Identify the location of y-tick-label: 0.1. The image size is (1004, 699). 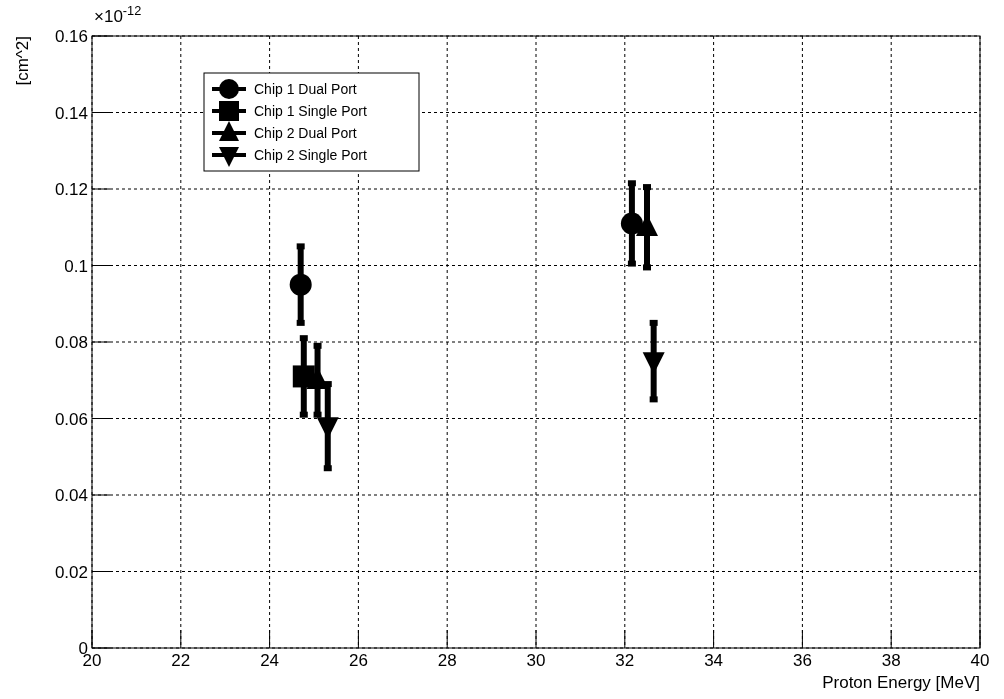
(76, 266).